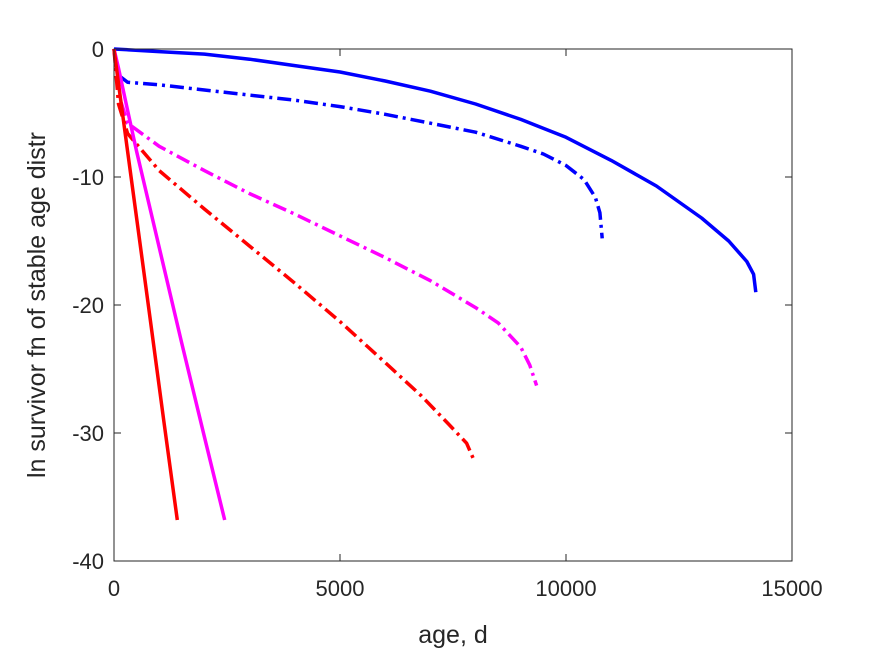  I want to click on x-axis-title: age, d, so click(453, 635).